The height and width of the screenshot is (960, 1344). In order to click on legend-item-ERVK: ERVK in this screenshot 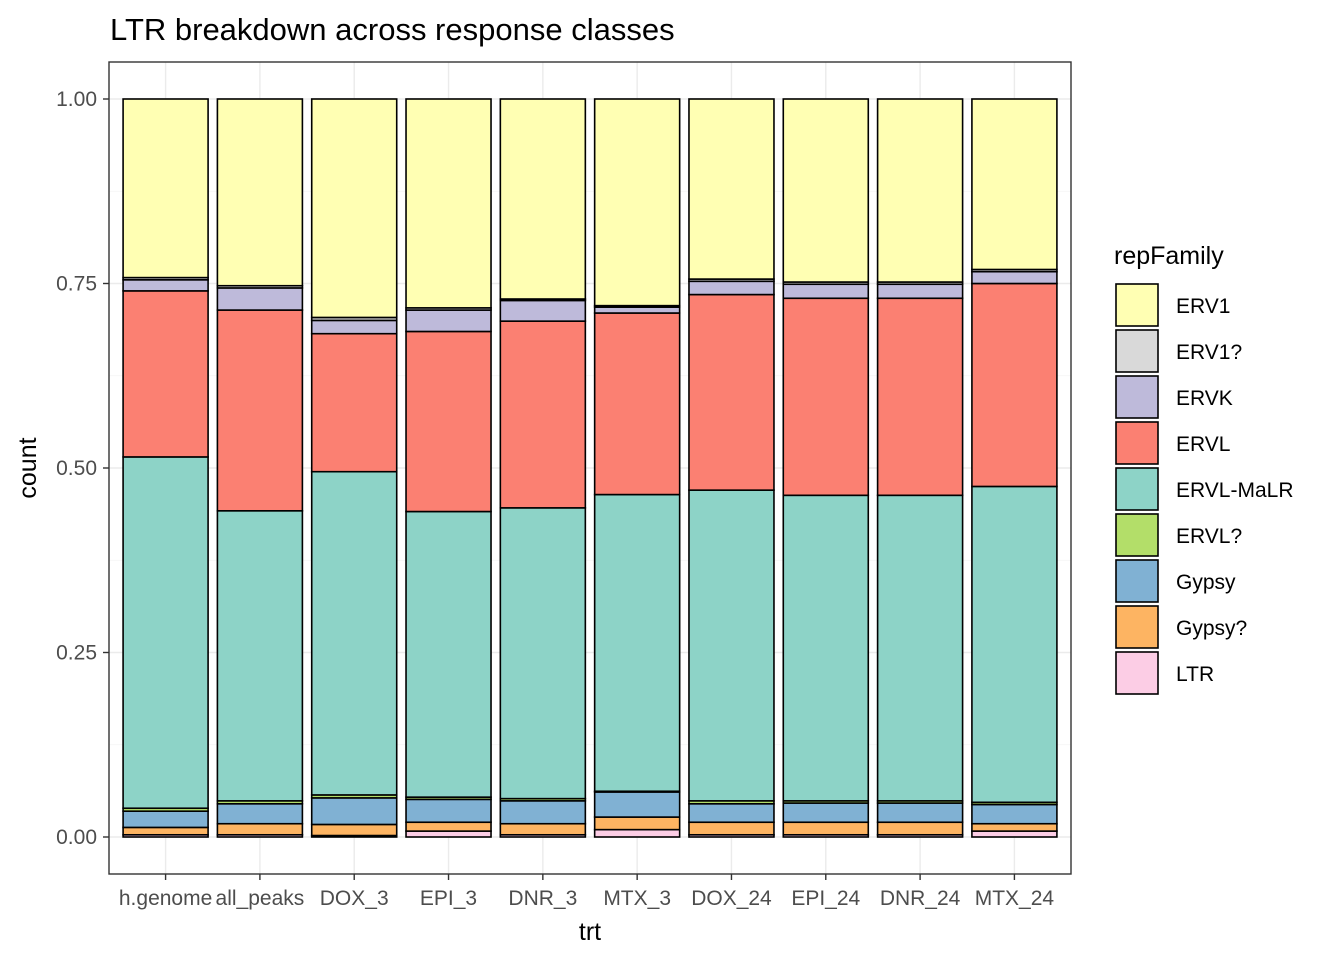, I will do `click(1174, 397)`.